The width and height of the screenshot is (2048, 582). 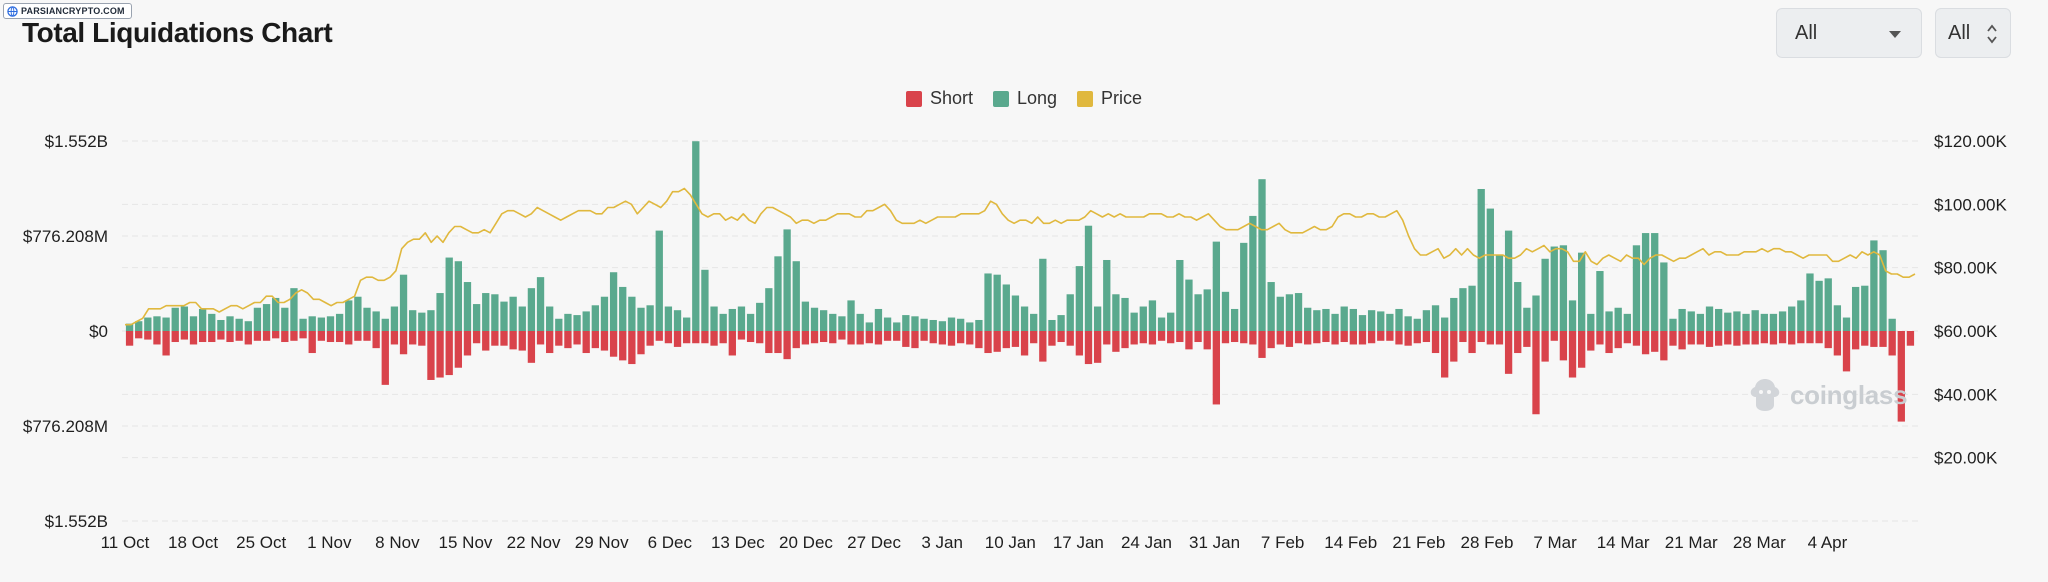 I want to click on legend-swatch-short, so click(x=913, y=98).